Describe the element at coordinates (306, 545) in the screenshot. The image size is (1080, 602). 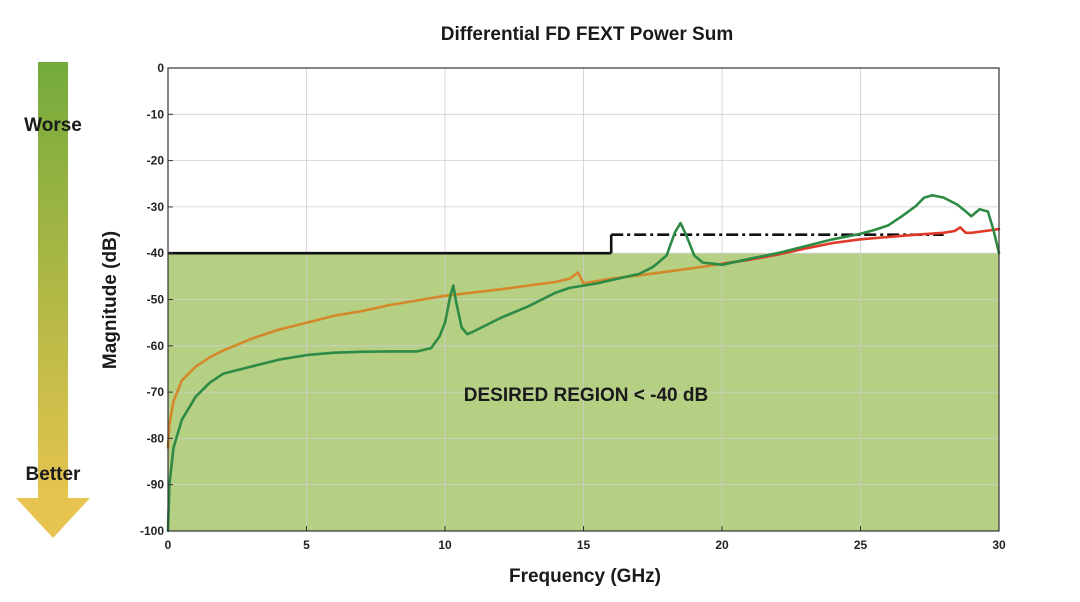
I see `x-tick-label: 5` at that location.